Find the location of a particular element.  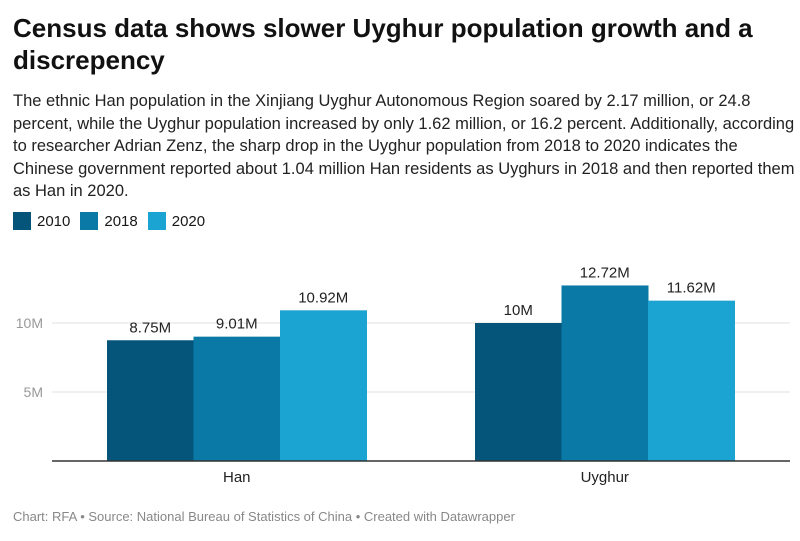

bar-han-2018 is located at coordinates (237, 398).